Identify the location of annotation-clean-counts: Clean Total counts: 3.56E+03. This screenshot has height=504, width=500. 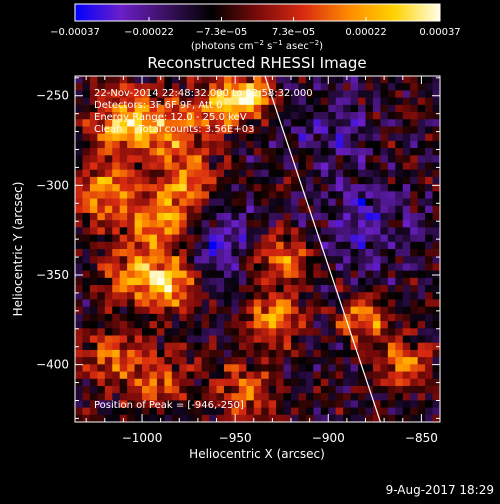
(174, 129).